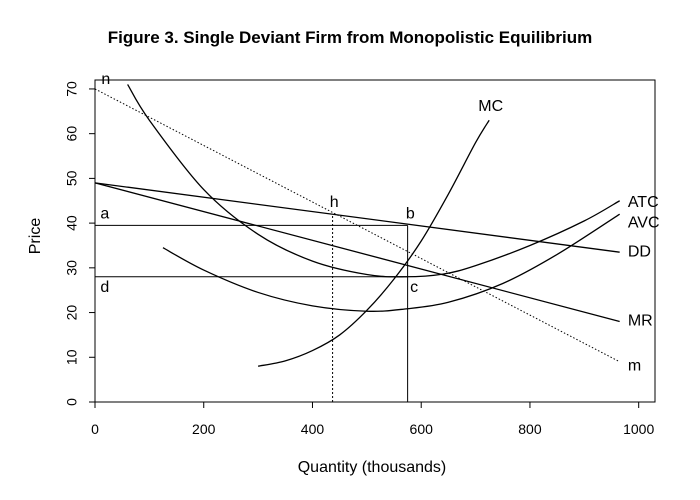  I want to click on point-label-a: a, so click(104, 213).